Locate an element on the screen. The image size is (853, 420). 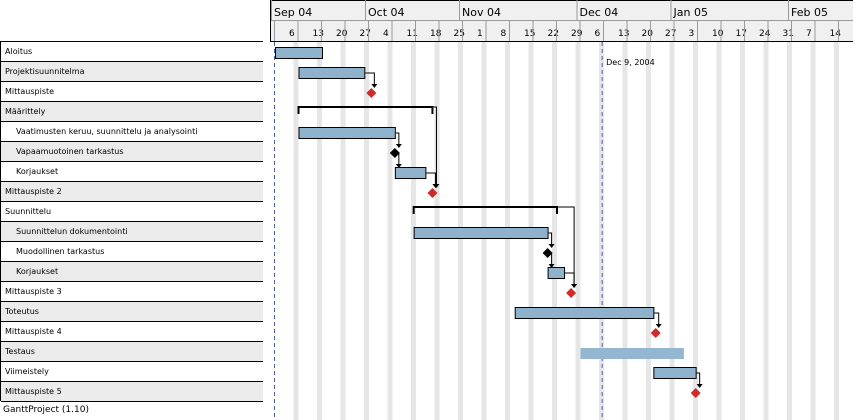
task-row: Mittauspiste 3 is located at coordinates (132, 292).